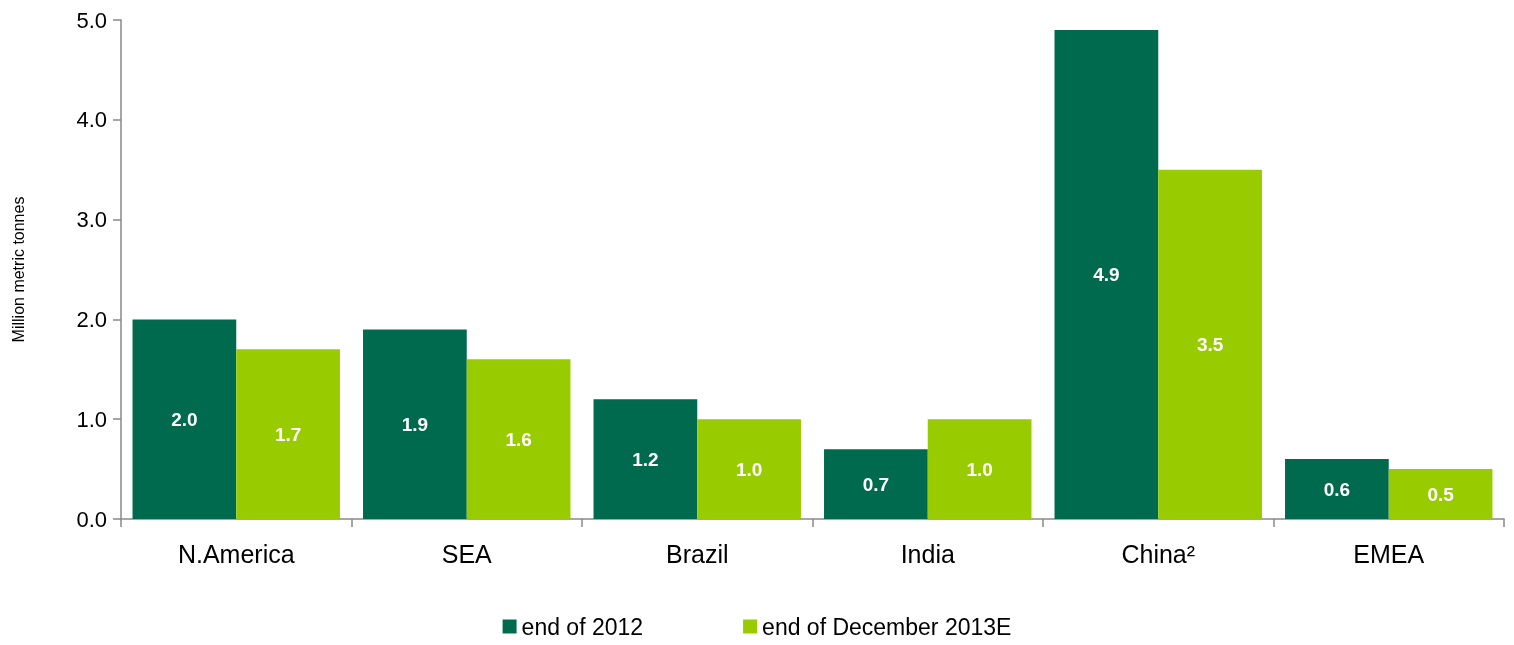 The image size is (1514, 645). I want to click on x-tick-label: India, so click(927, 553).